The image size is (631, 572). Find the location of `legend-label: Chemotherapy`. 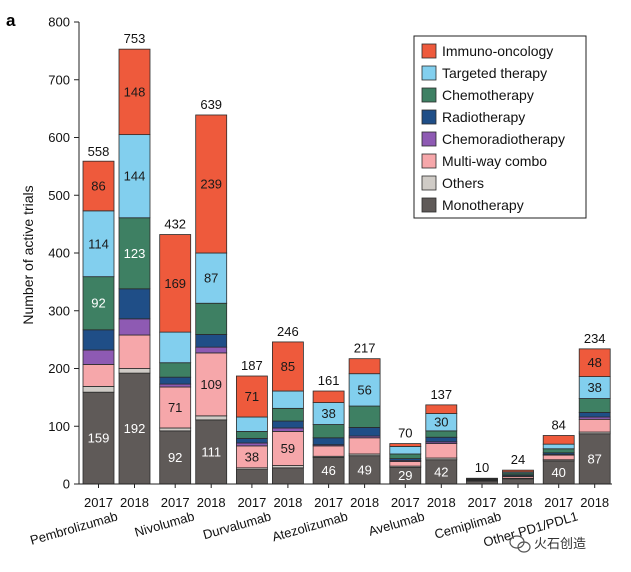

legend-label: Chemotherapy is located at coordinates (488, 95).